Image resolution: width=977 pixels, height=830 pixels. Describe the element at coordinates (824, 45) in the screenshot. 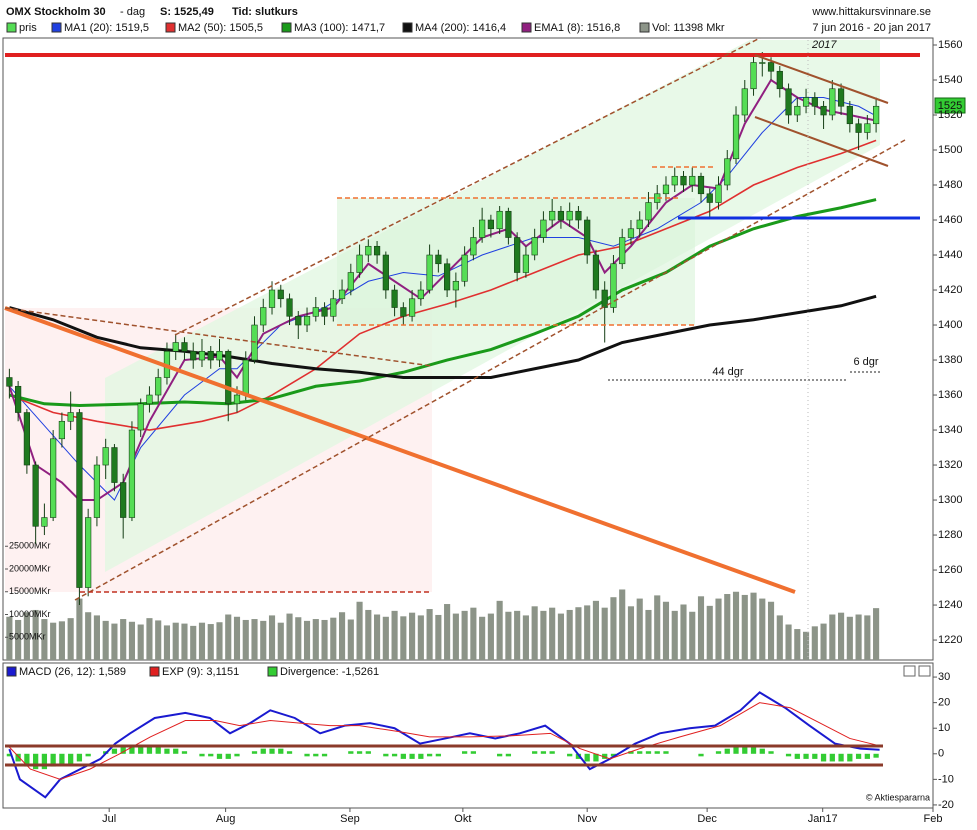

I see `year-label: 2017` at that location.